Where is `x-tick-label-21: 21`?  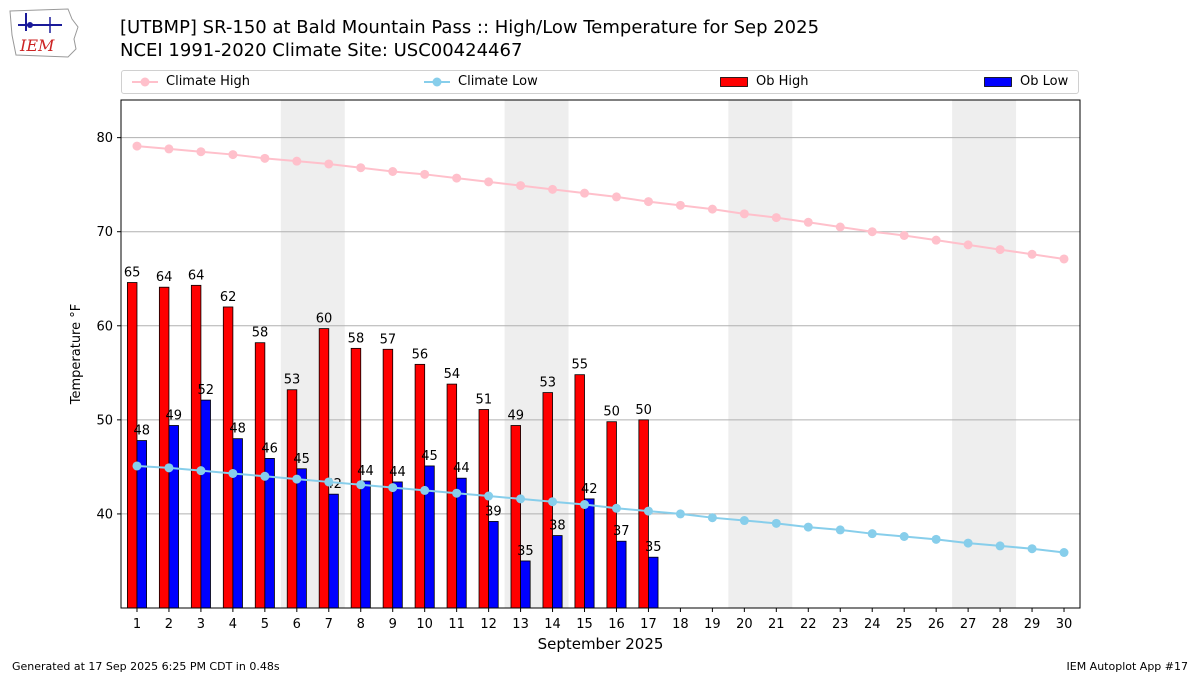 x-tick-label-21: 21 is located at coordinates (776, 624).